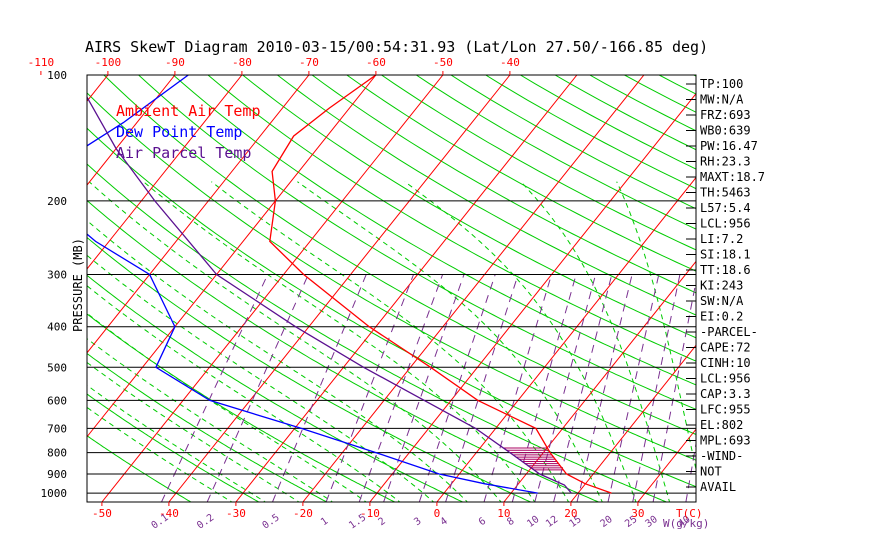  What do you see at coordinates (482, 522) in the screenshot?
I see `mixing-ratio-tick-label: 6` at bounding box center [482, 522].